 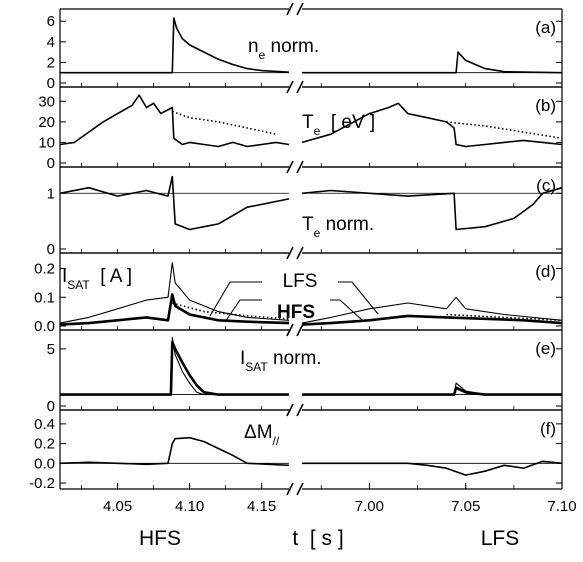 I want to click on panel-a-ytick-label: 4, so click(x=51, y=42).